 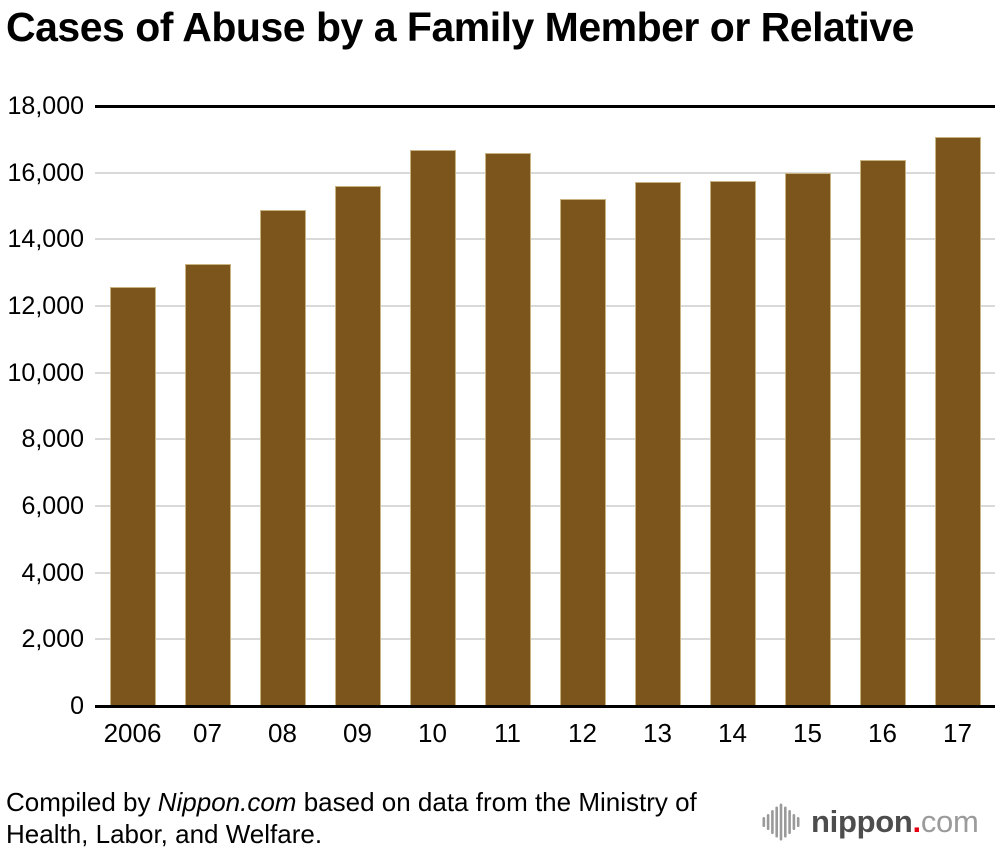 What do you see at coordinates (132, 496) in the screenshot?
I see `bar-2006` at bounding box center [132, 496].